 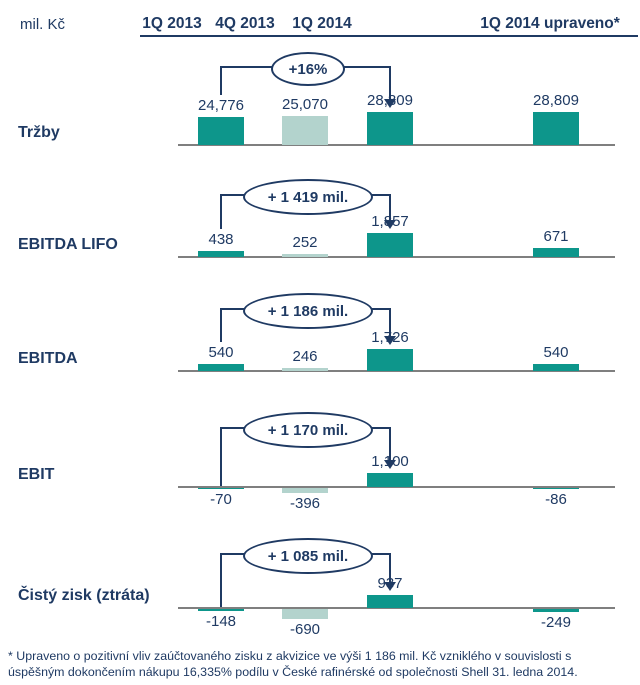 I want to click on row-label: Čistý zisk (ztráta), so click(x=84, y=595).